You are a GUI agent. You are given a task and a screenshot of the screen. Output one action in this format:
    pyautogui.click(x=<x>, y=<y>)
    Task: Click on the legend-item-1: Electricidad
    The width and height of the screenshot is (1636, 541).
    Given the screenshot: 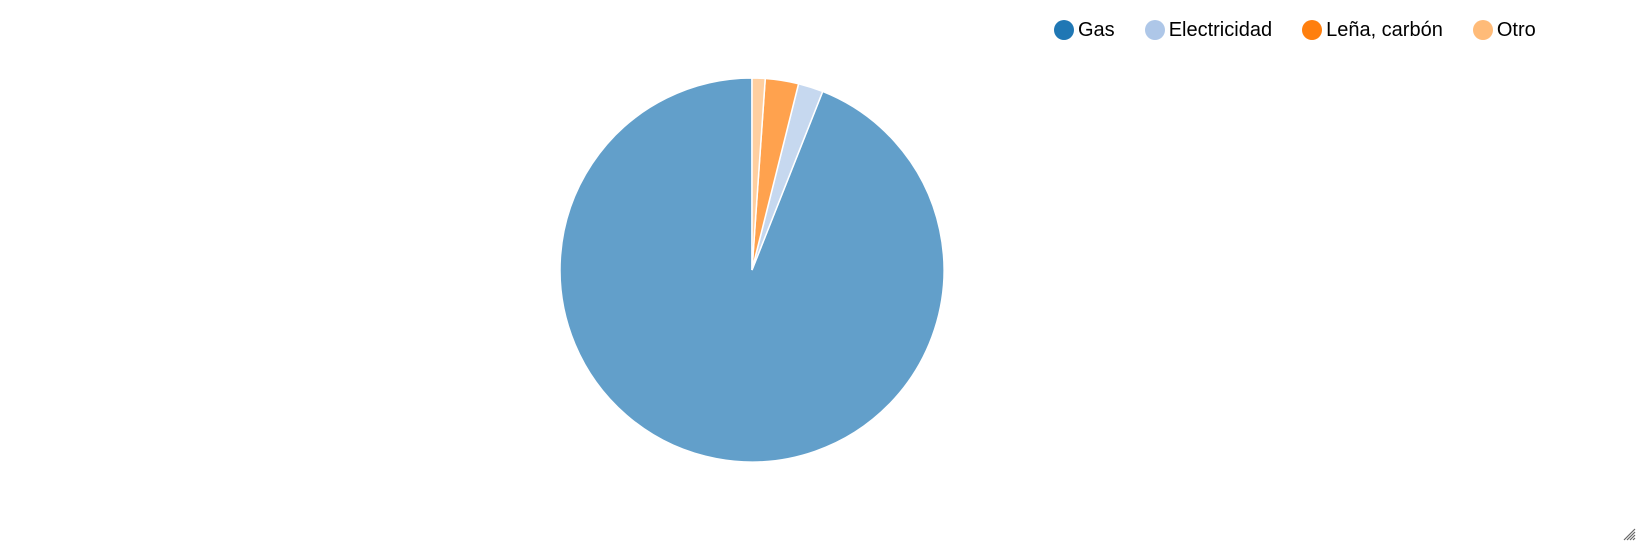 What is the action you would take?
    pyautogui.click(x=1208, y=30)
    